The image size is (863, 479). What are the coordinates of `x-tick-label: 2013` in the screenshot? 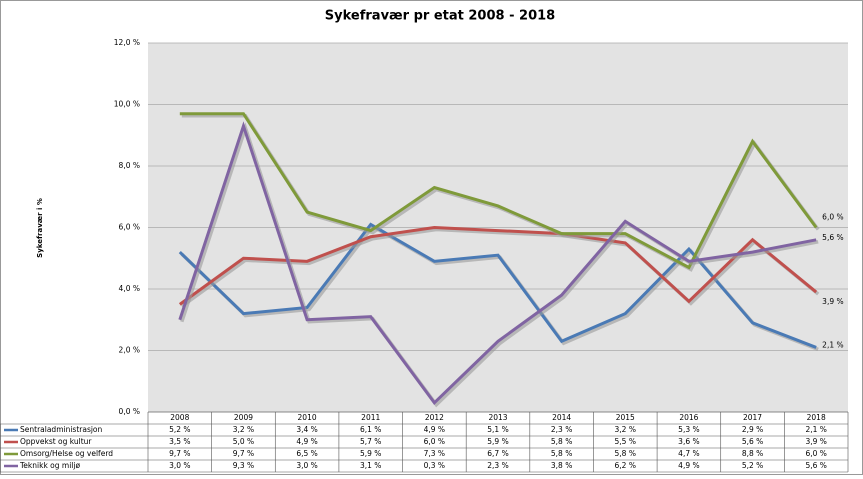 It's located at (497, 417).